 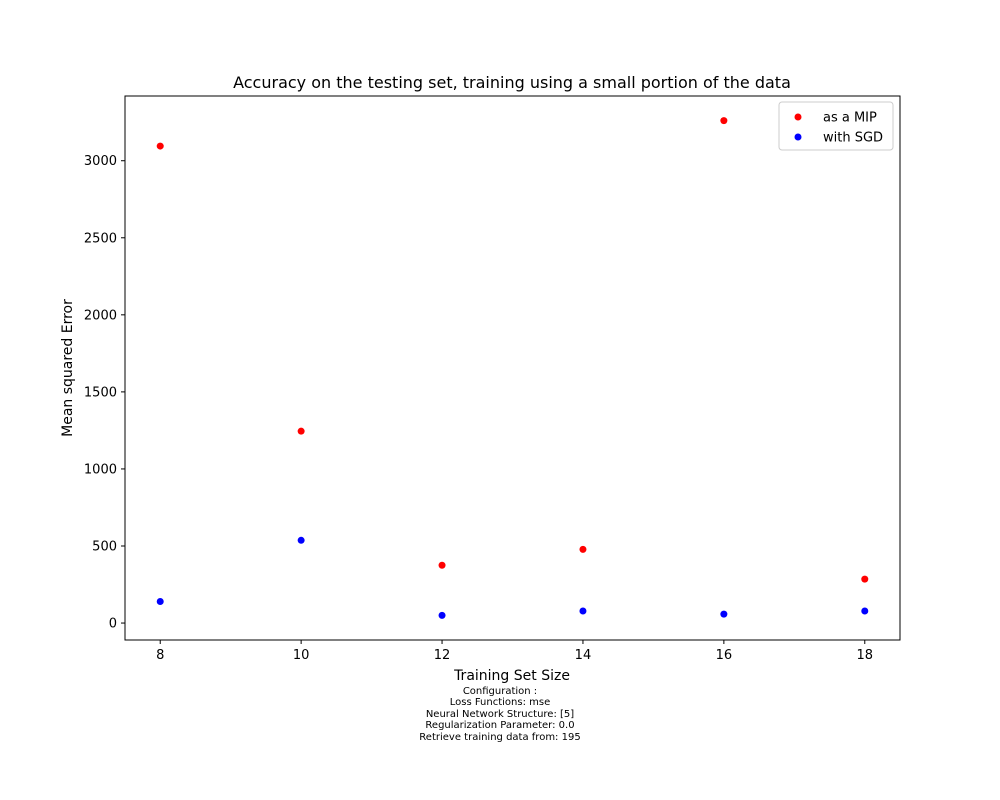 I want to click on caption-line: Neural Network Structure: [5], so click(x=500, y=714).